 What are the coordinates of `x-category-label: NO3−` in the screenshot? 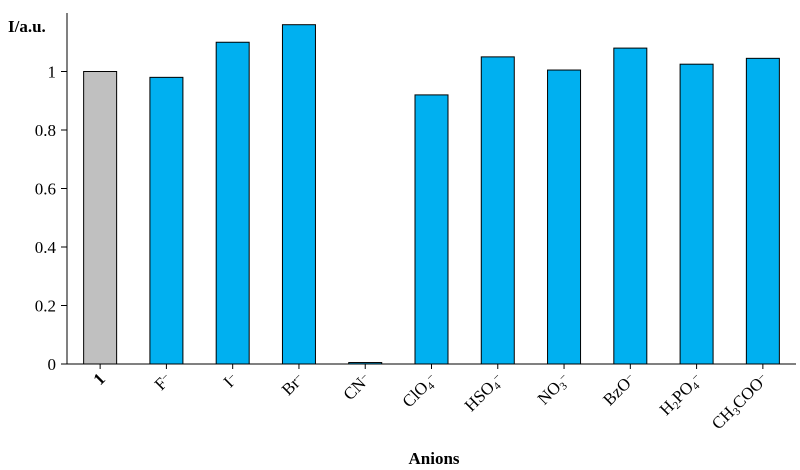 It's located at (554, 389).